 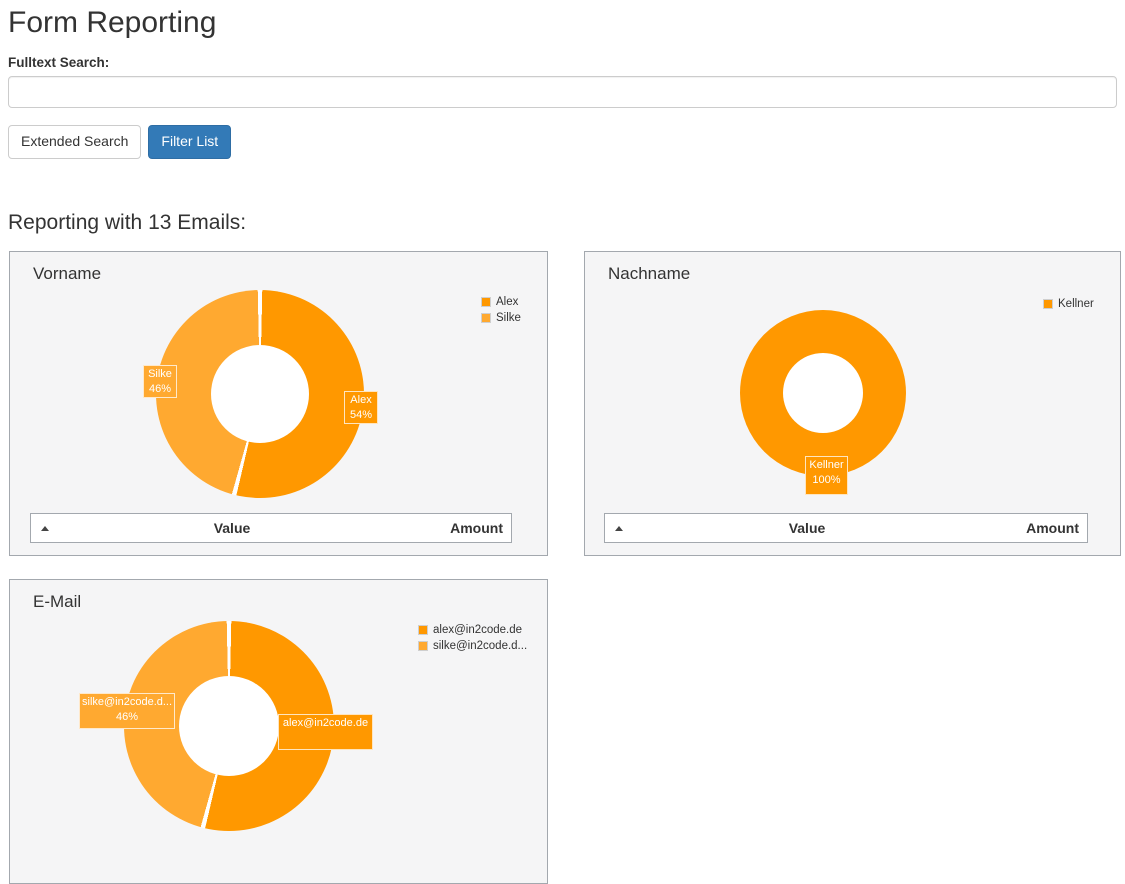 What do you see at coordinates (826, 480) in the screenshot?
I see `slice-label-pct: 100%` at bounding box center [826, 480].